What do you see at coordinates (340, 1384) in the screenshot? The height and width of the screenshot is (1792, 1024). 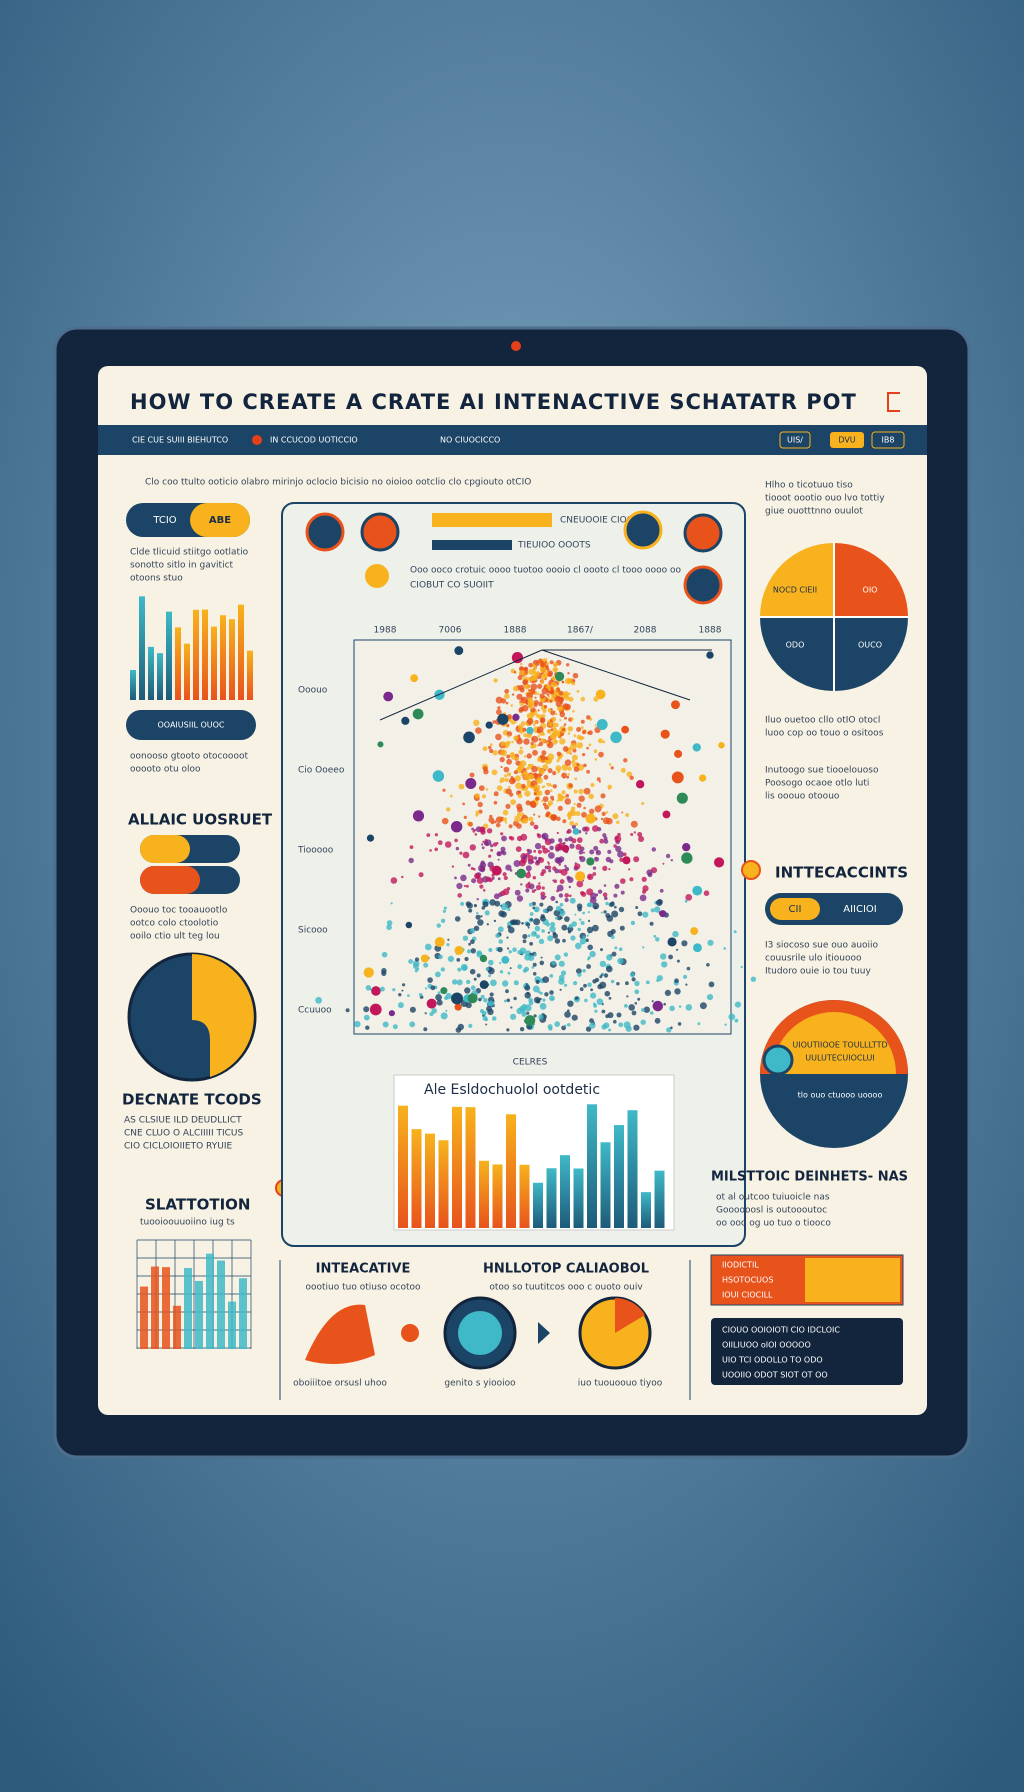 I see `caption: oboiiitoe orsusl uhoo` at bounding box center [340, 1384].